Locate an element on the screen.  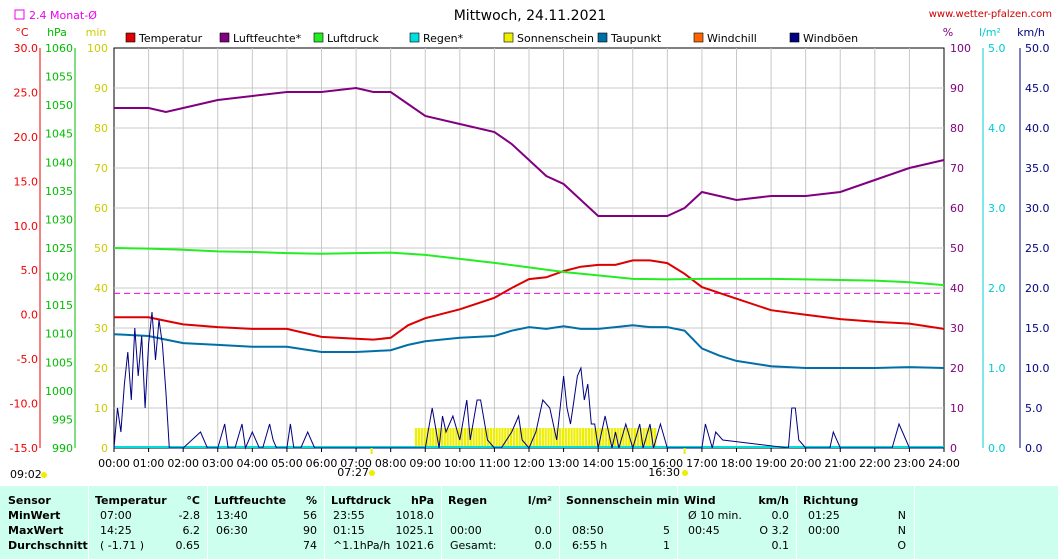
wind-tick-label: 50.0 is located at coordinates (1037, 48).